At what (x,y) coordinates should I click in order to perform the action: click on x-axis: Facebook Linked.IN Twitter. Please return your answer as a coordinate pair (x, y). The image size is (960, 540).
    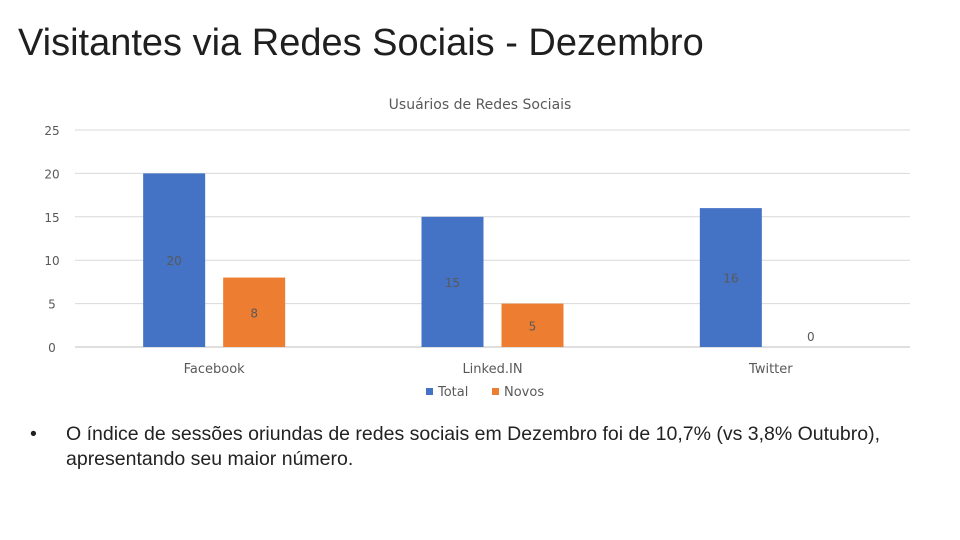
    Looking at the image, I should click on (489, 369).